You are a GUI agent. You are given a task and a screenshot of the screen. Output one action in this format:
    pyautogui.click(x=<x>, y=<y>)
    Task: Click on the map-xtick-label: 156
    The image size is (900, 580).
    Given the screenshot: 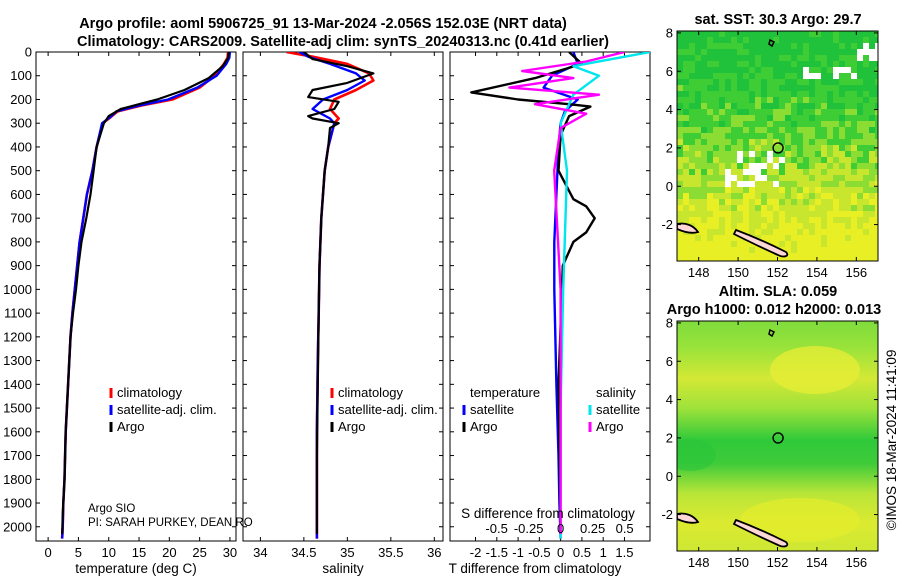 What is the action you would take?
    pyautogui.click(x=856, y=272)
    